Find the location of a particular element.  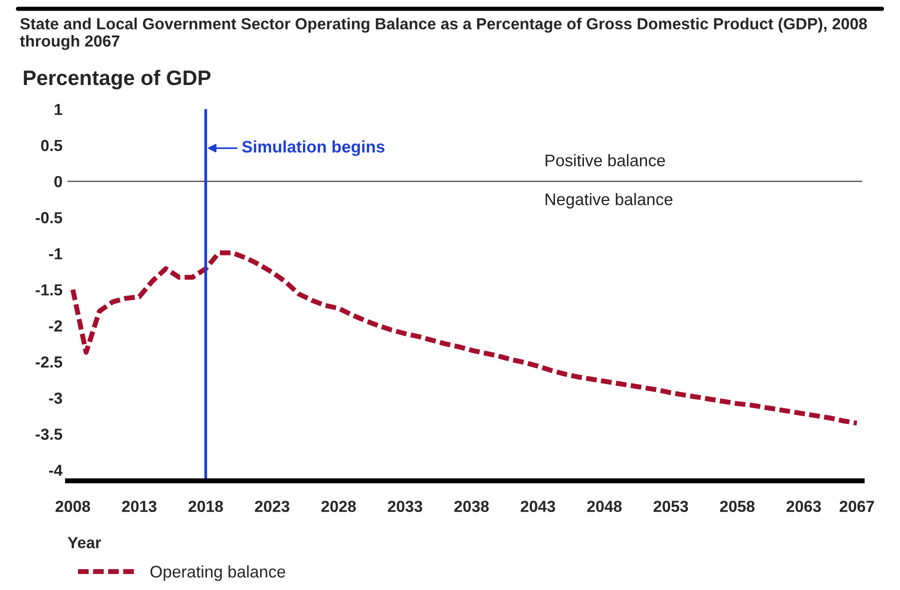

y-tick-label: -0.5 is located at coordinates (49, 218).